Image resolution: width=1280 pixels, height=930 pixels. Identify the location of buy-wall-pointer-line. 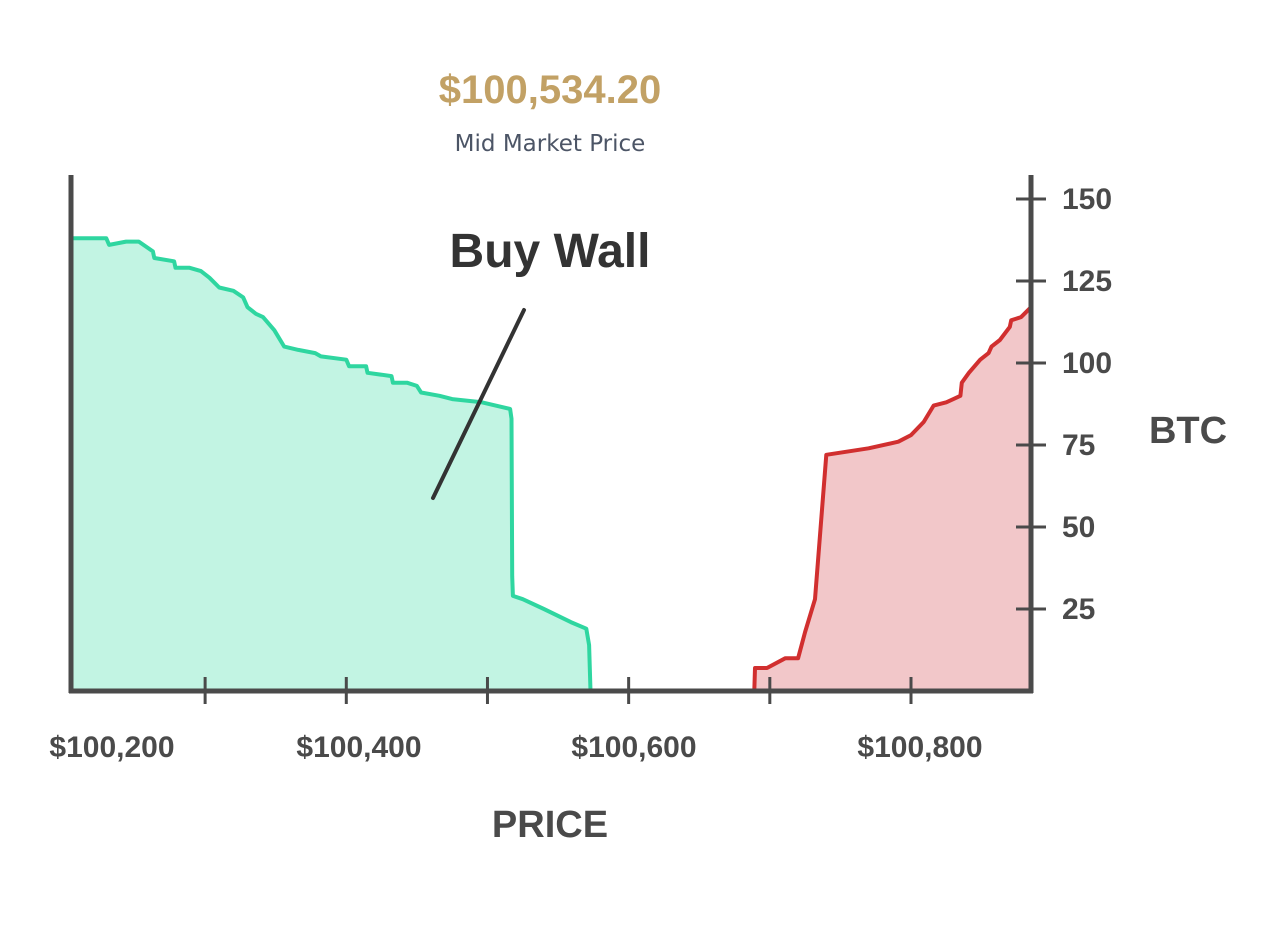
(478, 404).